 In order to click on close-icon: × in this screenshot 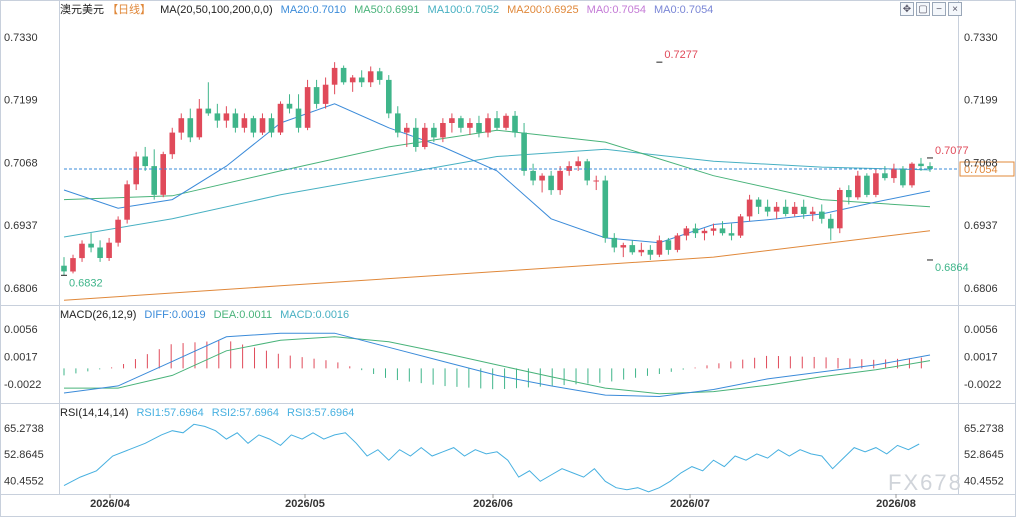, I will do `click(955, 9)`.